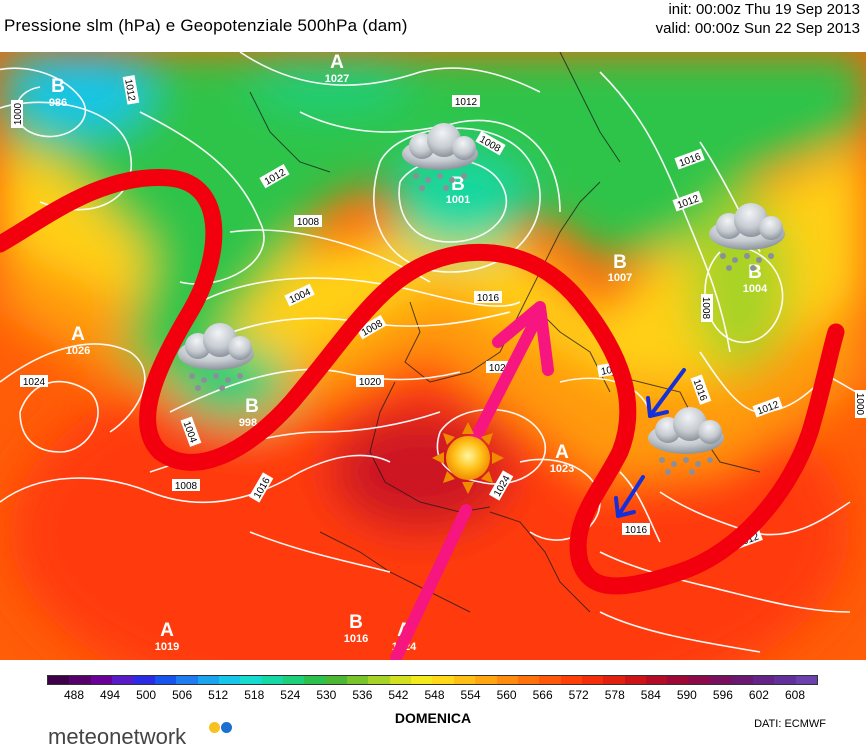 This screenshot has width=866, height=750. I want to click on data-source: DATI: ECMWF, so click(790, 724).